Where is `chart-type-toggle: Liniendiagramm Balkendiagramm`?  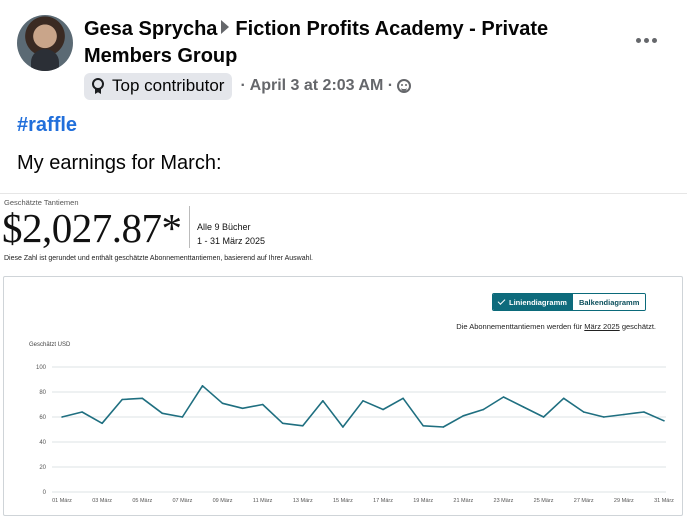 chart-type-toggle: Liniendiagramm Balkendiagramm is located at coordinates (569, 302).